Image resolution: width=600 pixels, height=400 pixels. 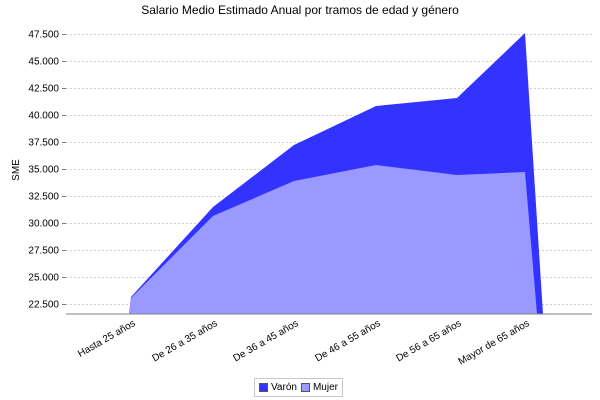 I want to click on x-tick-label: De 26 a 35 años, so click(x=184, y=341).